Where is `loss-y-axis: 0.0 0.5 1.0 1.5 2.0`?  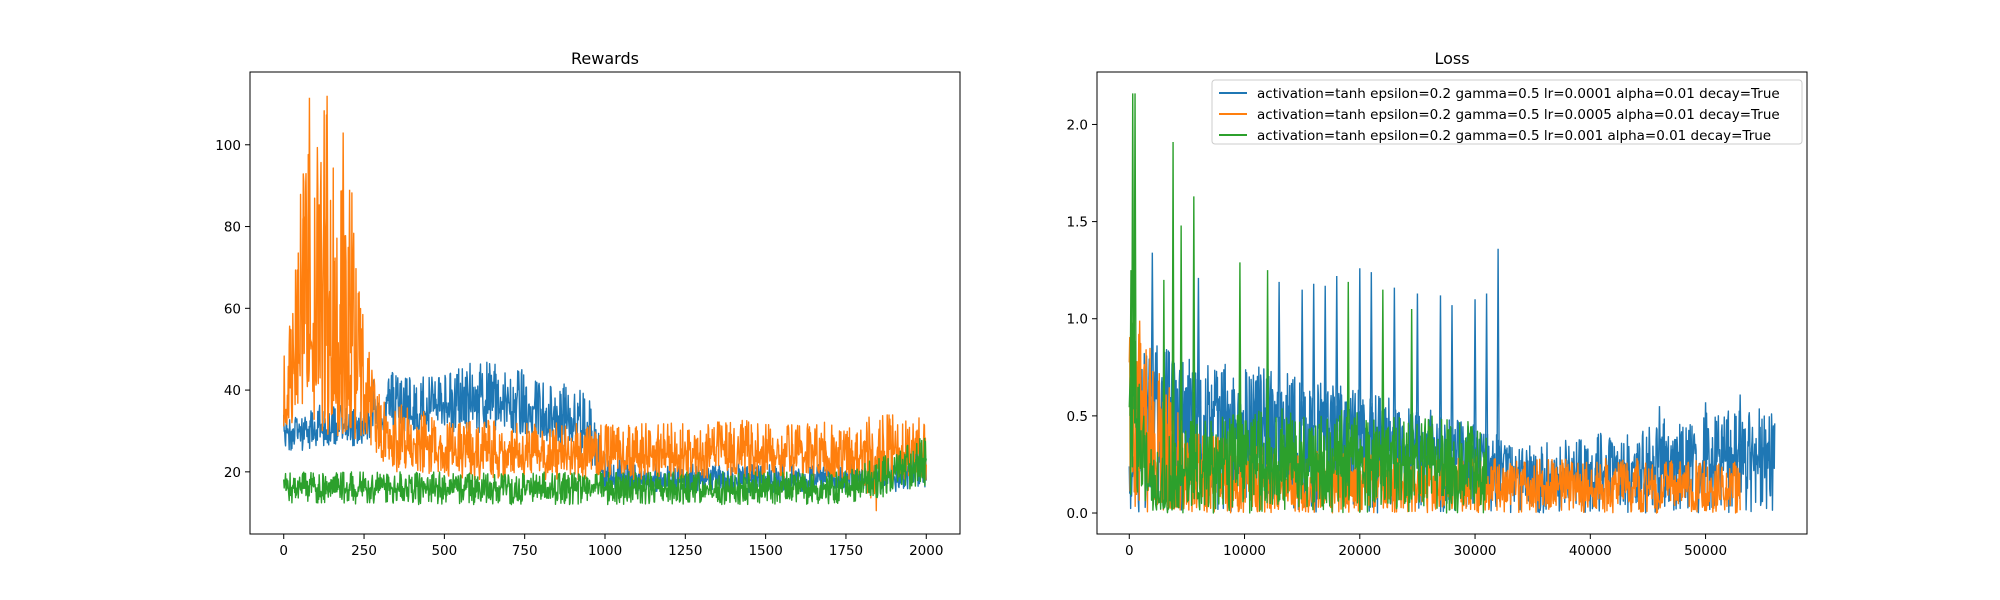 loss-y-axis: 0.0 0.5 1.0 1.5 2.0 is located at coordinates (1082, 319).